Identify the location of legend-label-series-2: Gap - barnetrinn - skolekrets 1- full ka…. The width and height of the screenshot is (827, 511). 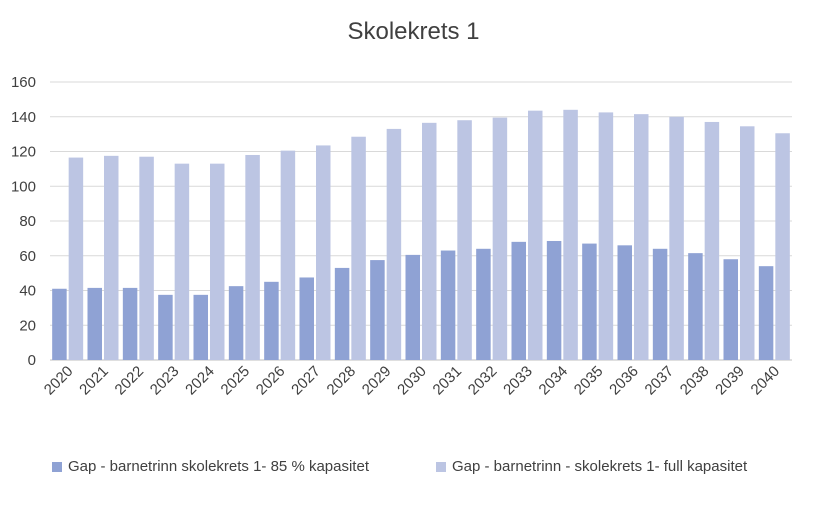
(600, 466).